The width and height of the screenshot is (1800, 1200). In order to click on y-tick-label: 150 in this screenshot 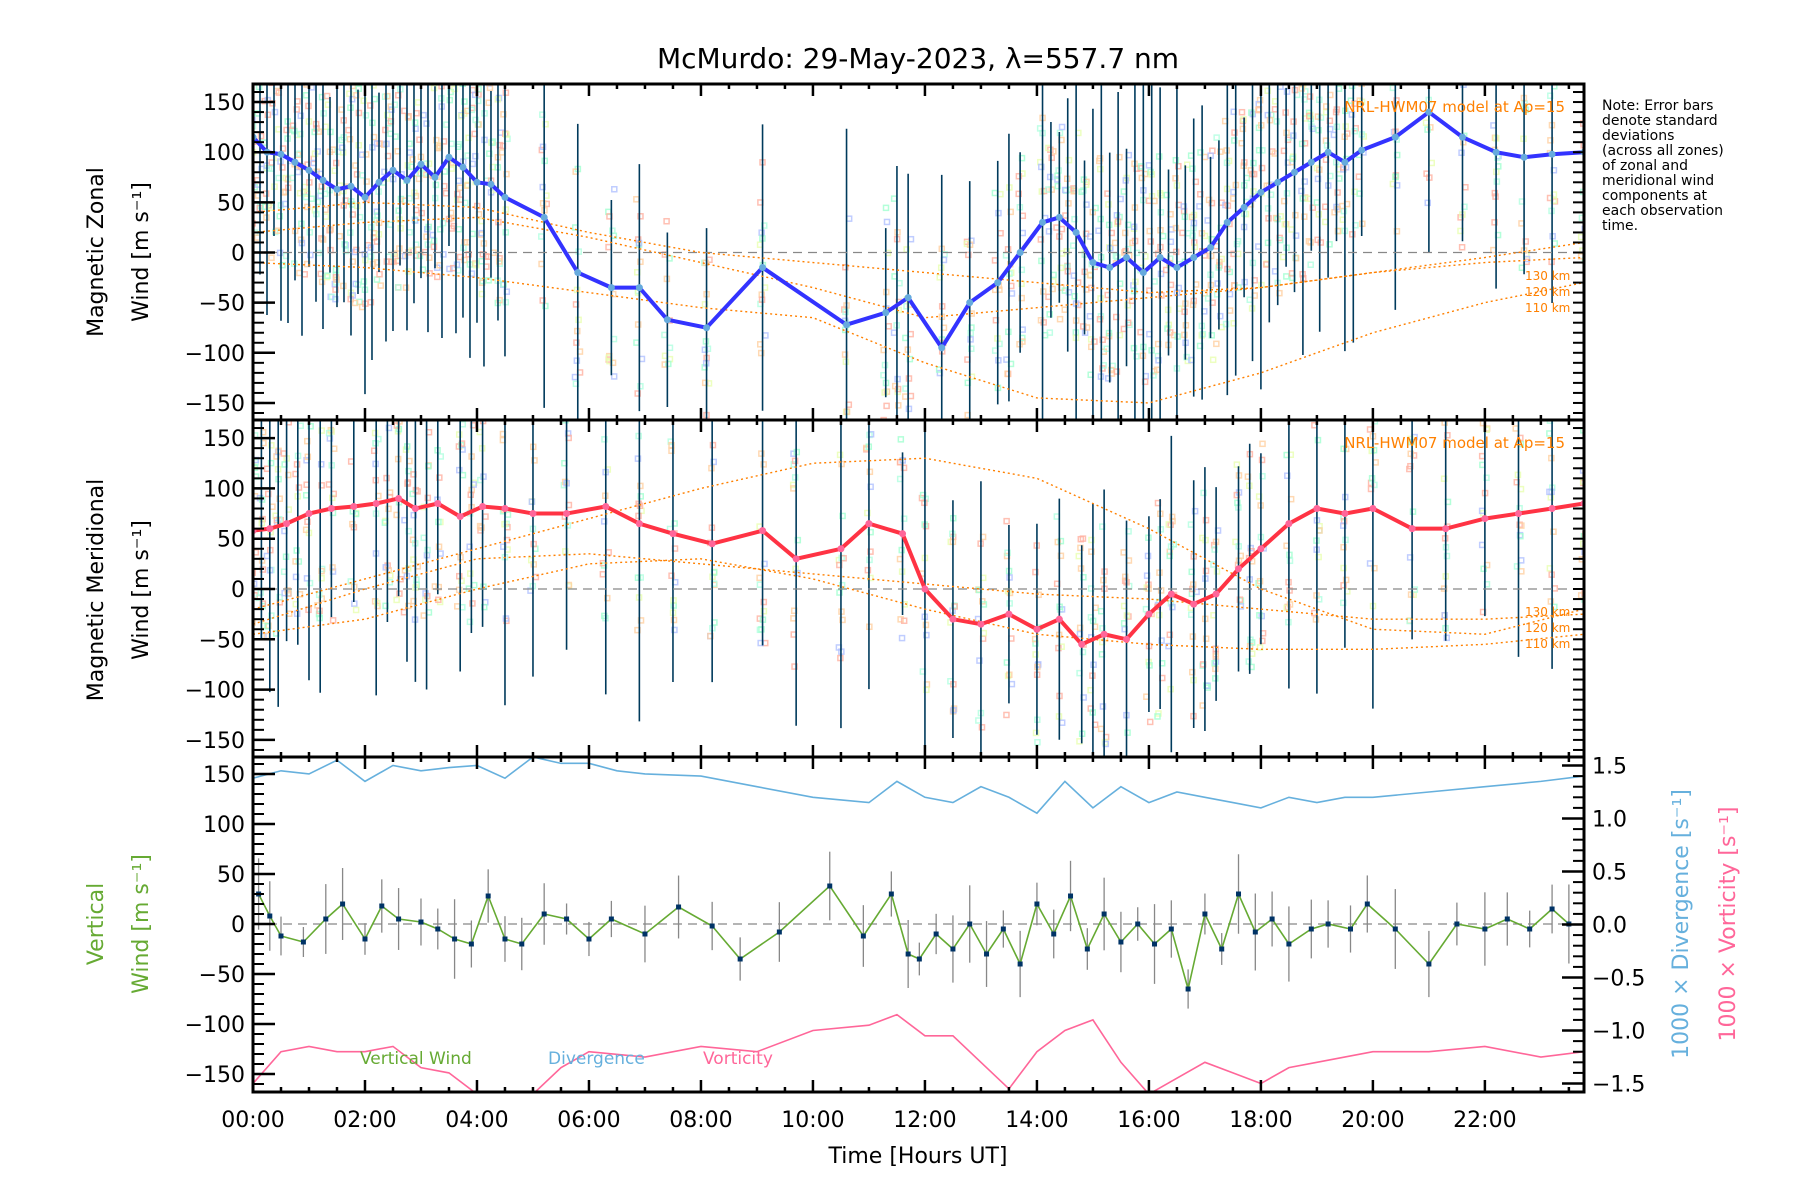, I will do `click(224, 439)`.